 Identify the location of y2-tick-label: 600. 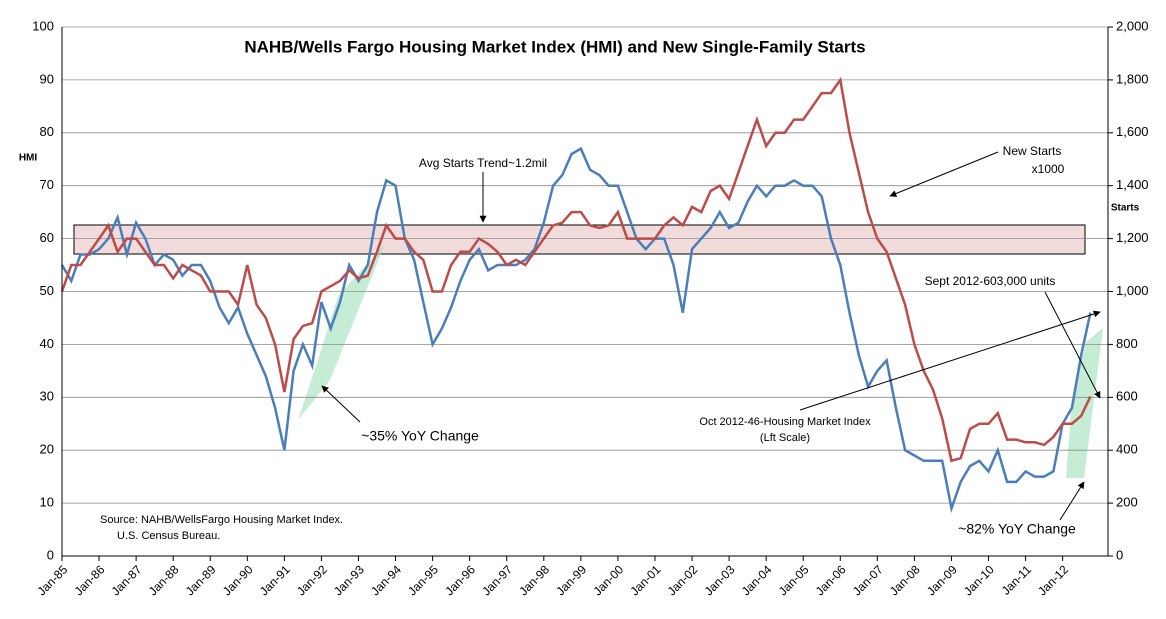
(1127, 396).